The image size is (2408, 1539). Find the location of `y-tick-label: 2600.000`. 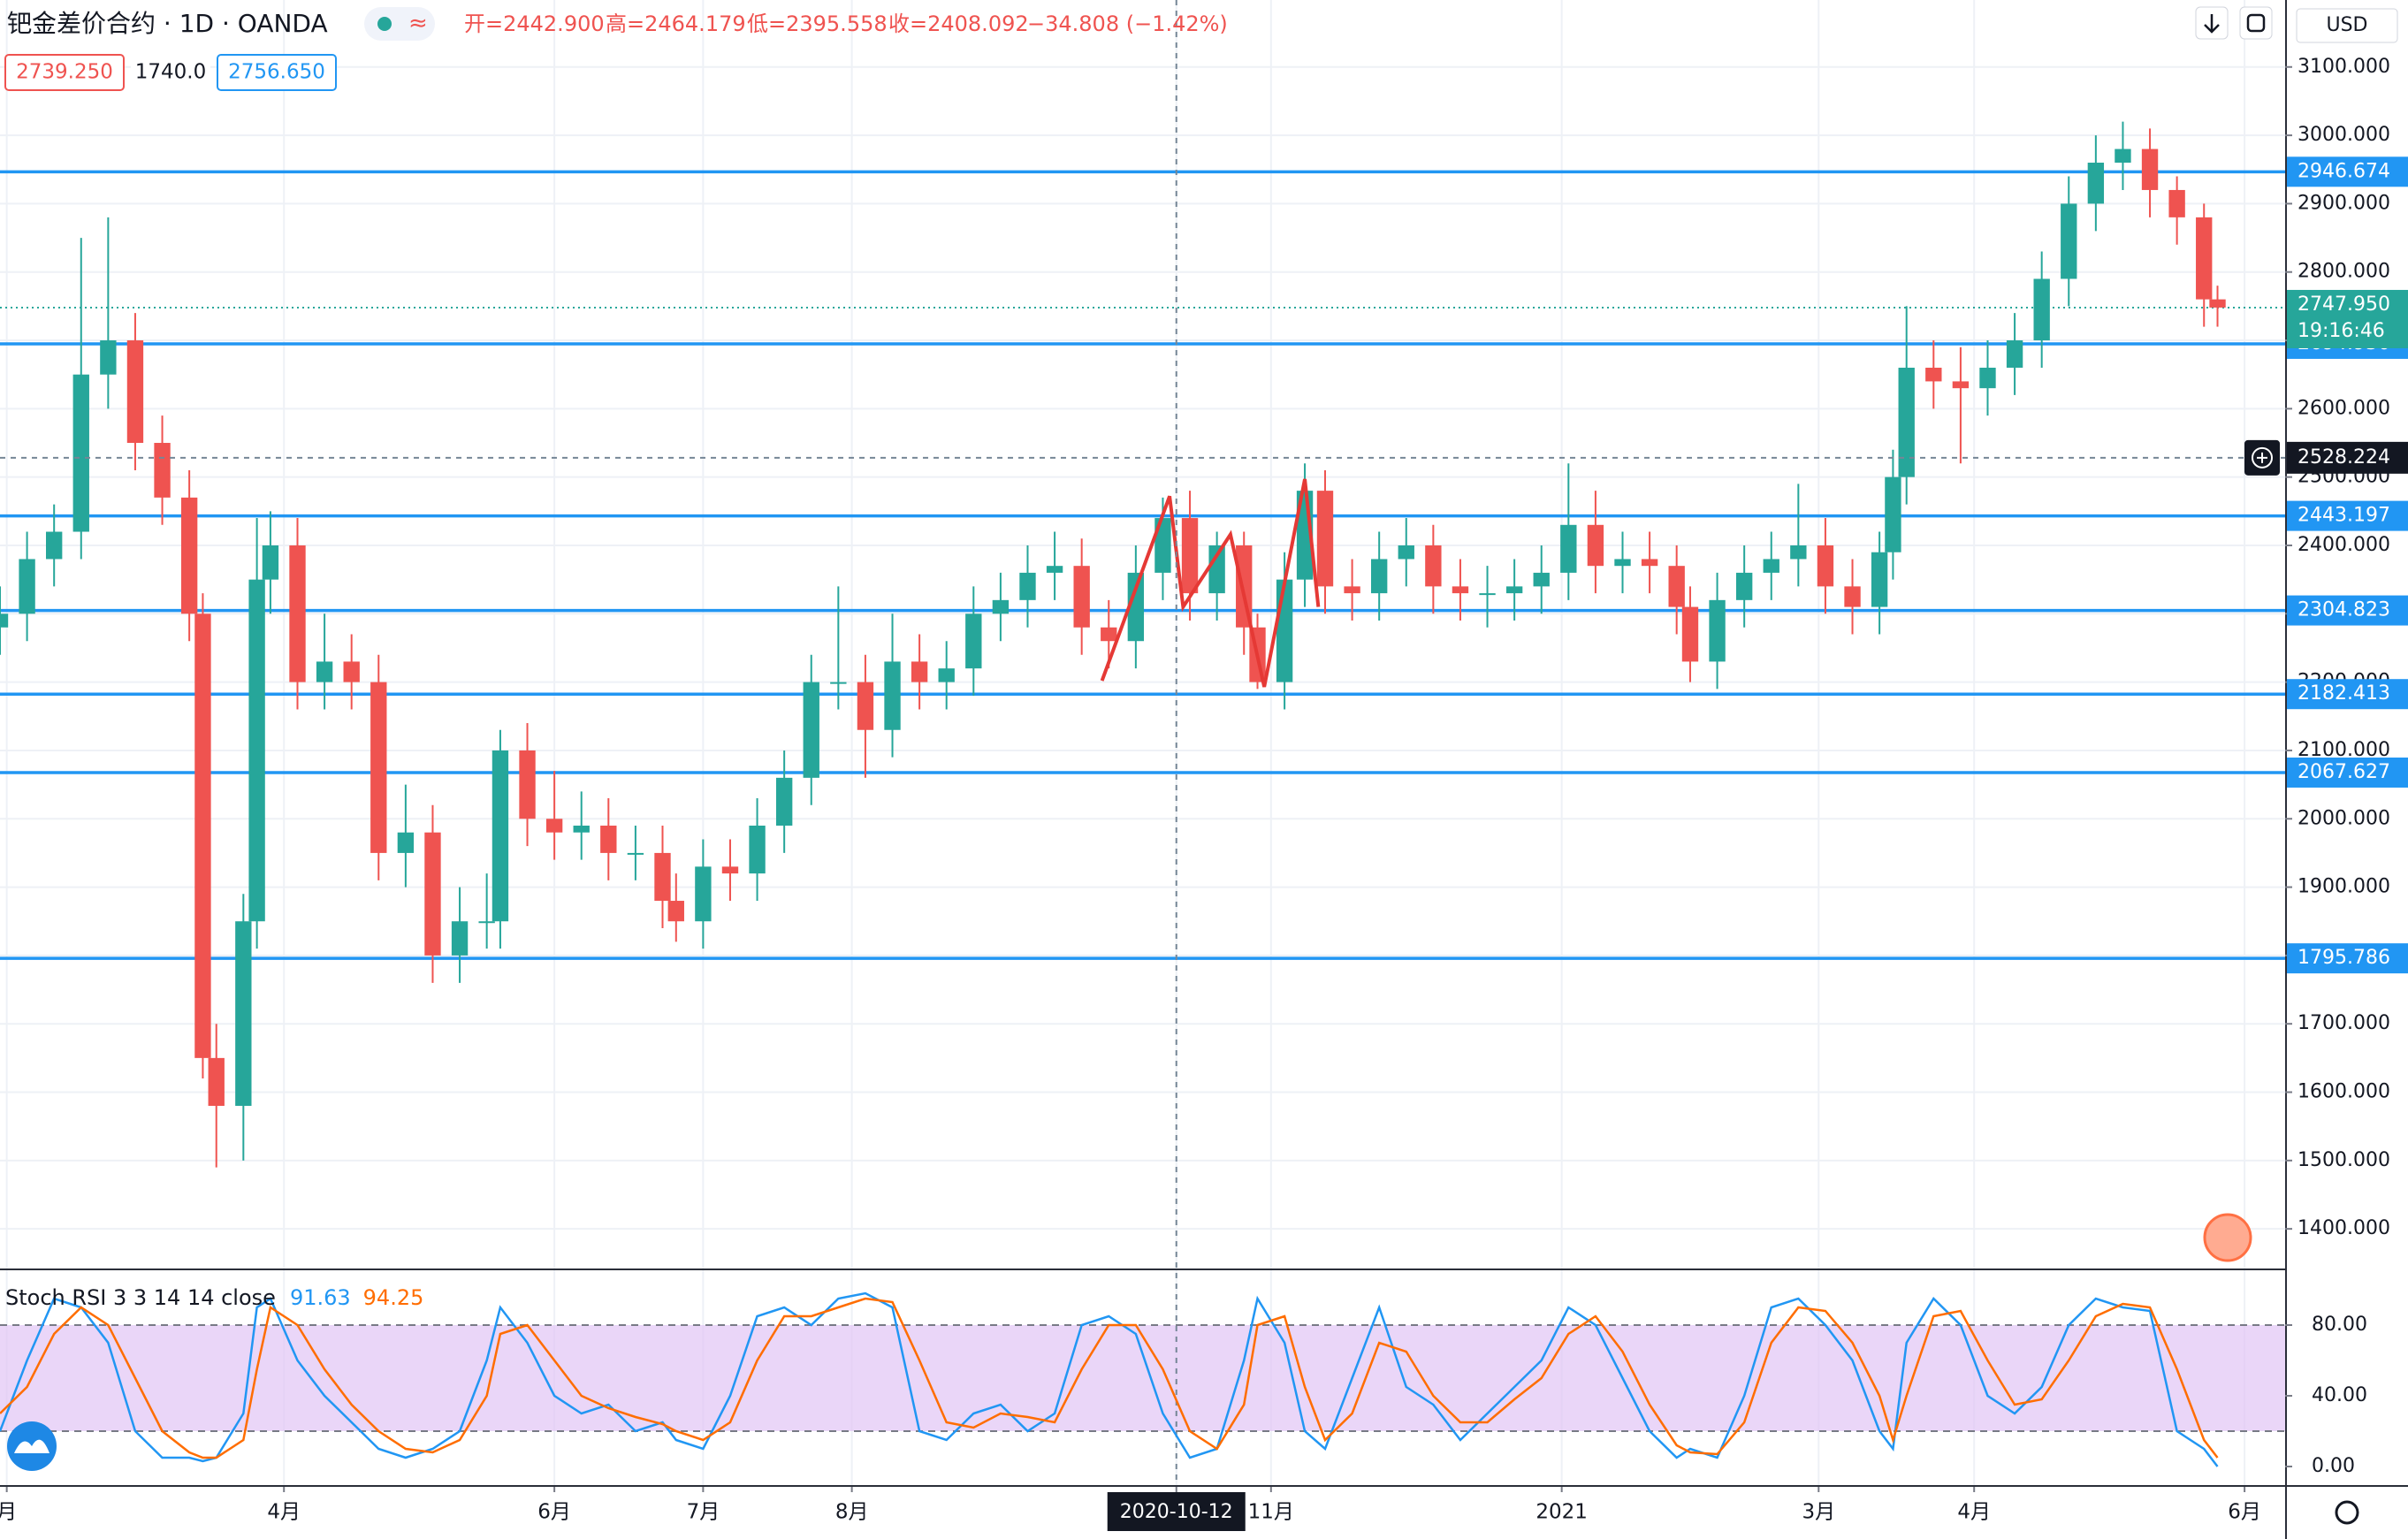

y-tick-label: 2600.000 is located at coordinates (2344, 408).